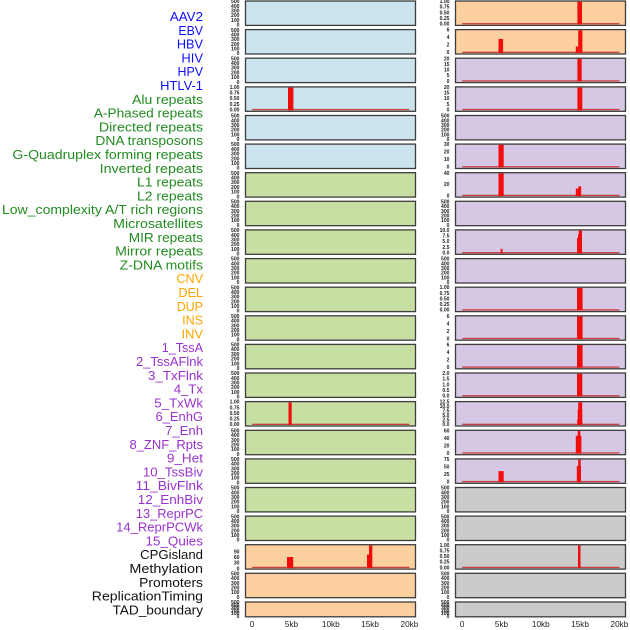 The height and width of the screenshot is (630, 630). I want to click on svg-text: DNA transposons, so click(149, 140).